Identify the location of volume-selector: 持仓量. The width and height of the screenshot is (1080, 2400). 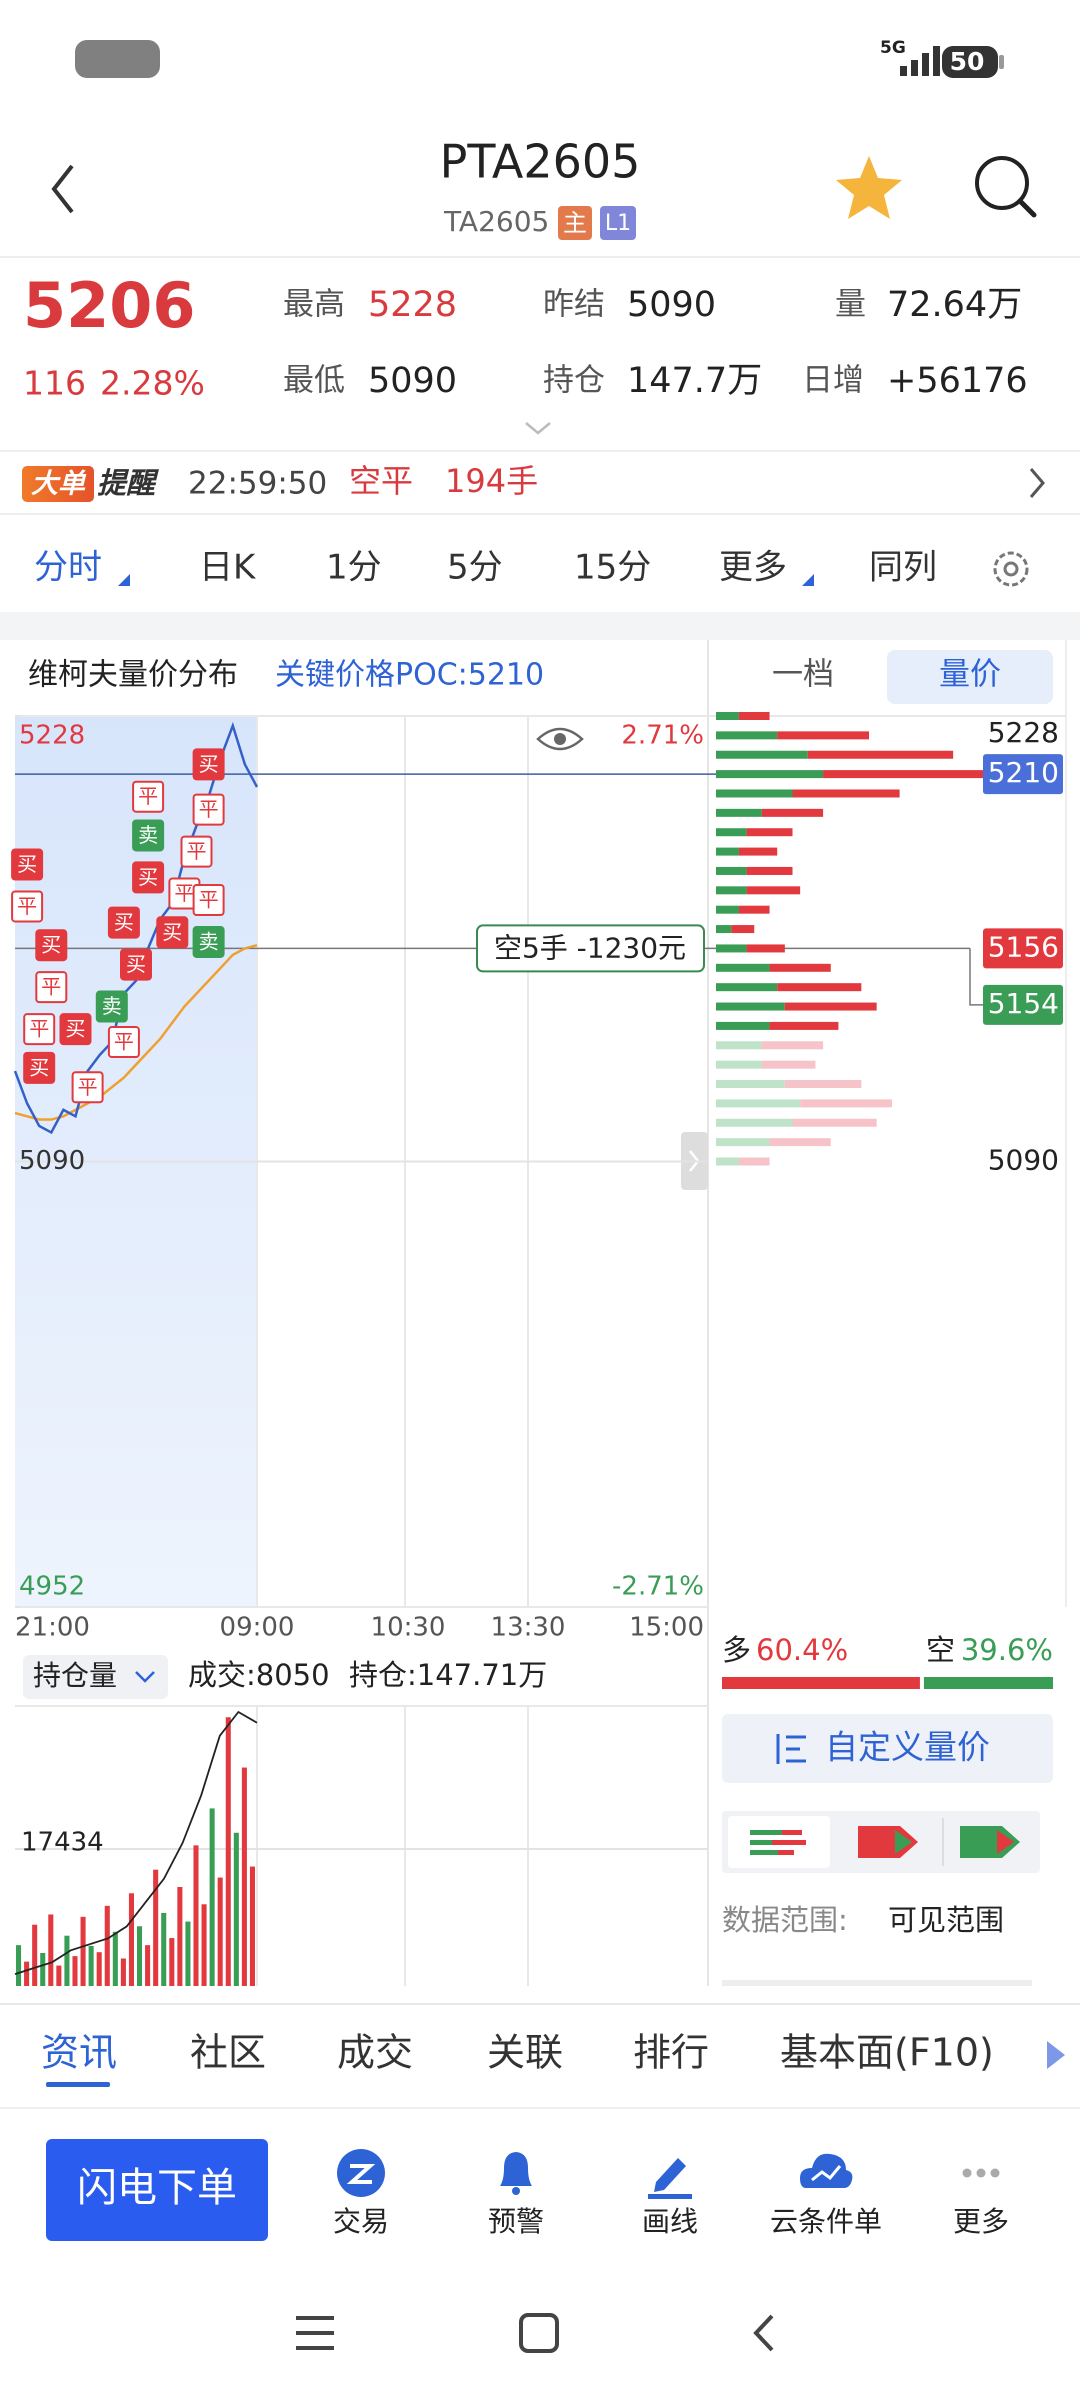
(75, 1675).